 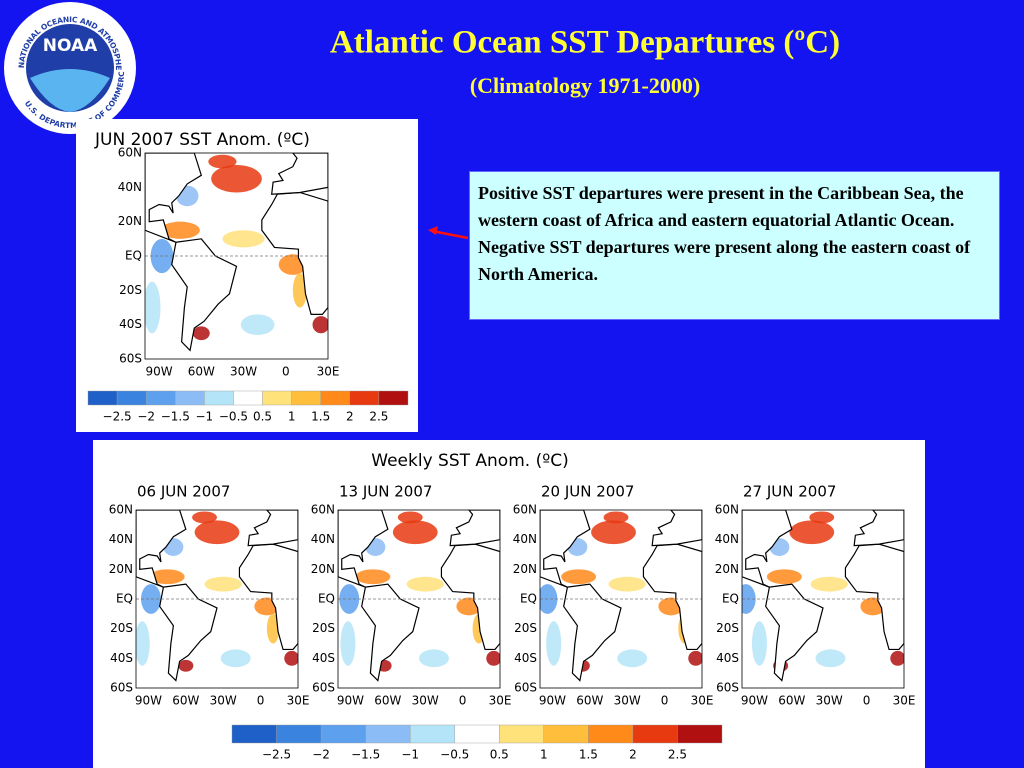 I want to click on colorbar-label: −1.5, so click(x=175, y=417).